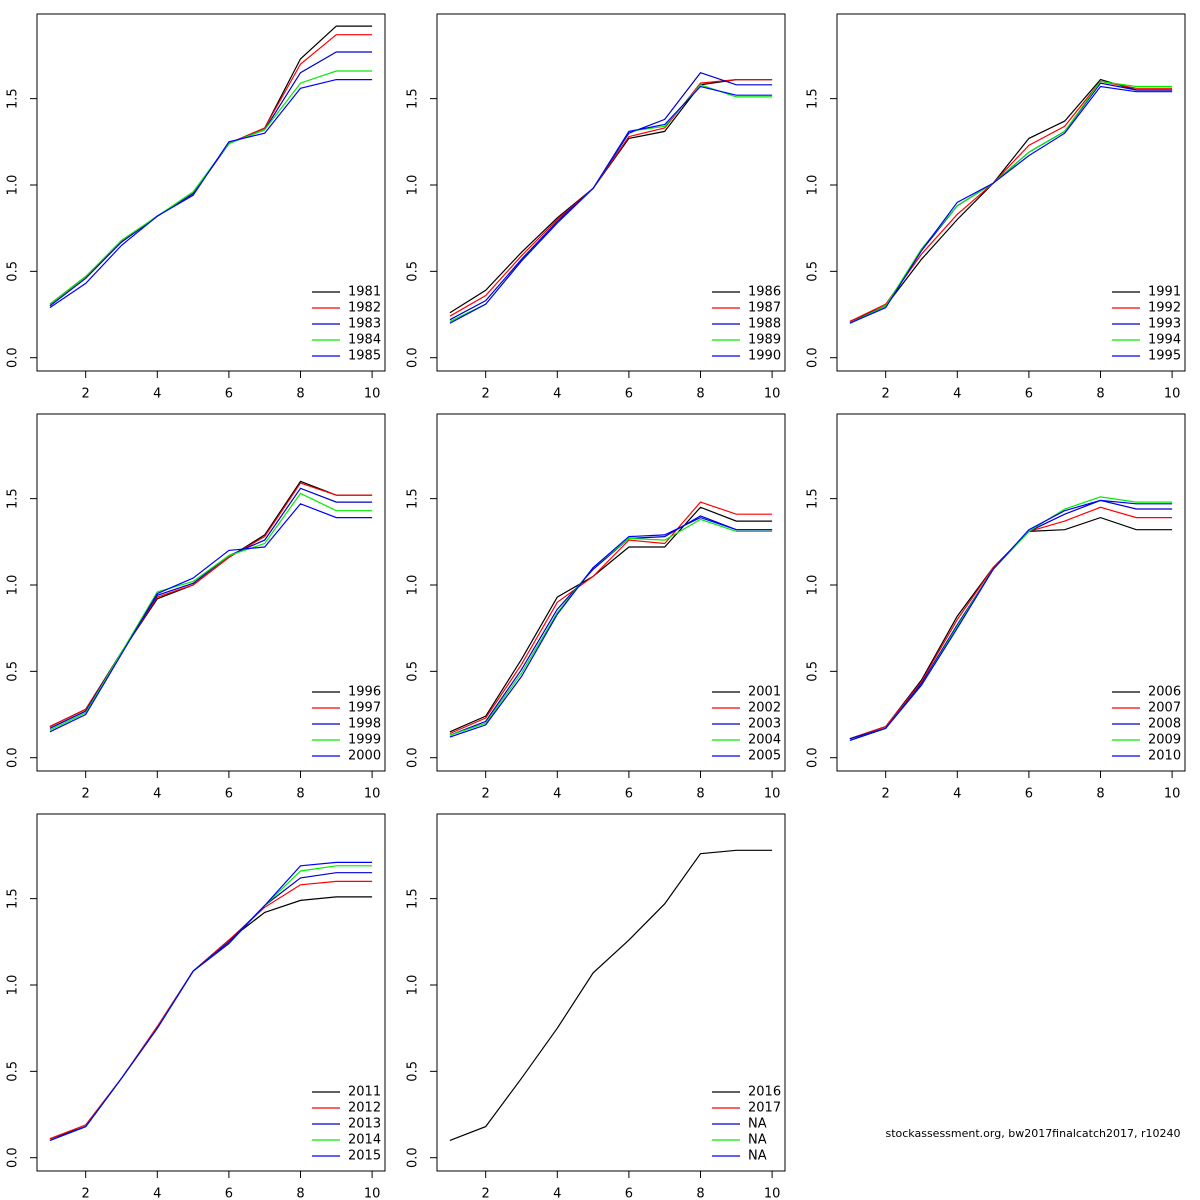 This screenshot has height=1200, width=1200. What do you see at coordinates (364, 356) in the screenshot?
I see `legend-label: 1985` at bounding box center [364, 356].